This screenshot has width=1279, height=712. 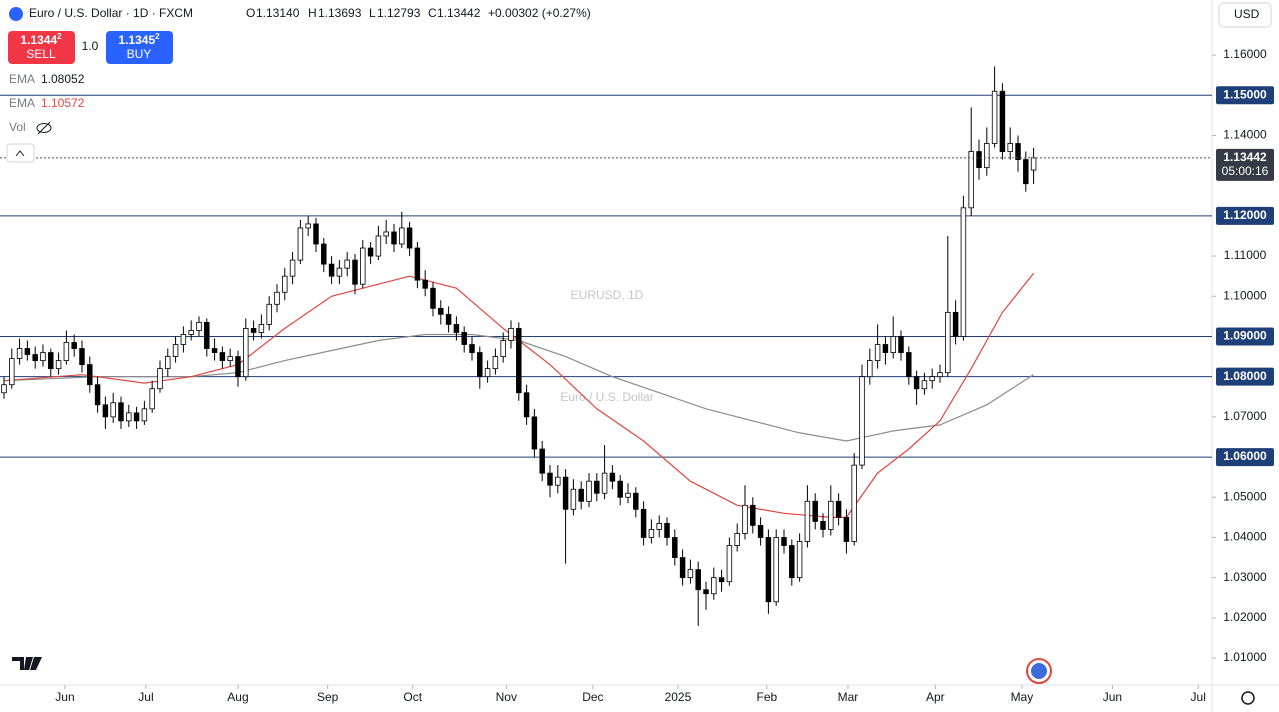 I want to click on low-value: 1.12793, so click(x=399, y=13).